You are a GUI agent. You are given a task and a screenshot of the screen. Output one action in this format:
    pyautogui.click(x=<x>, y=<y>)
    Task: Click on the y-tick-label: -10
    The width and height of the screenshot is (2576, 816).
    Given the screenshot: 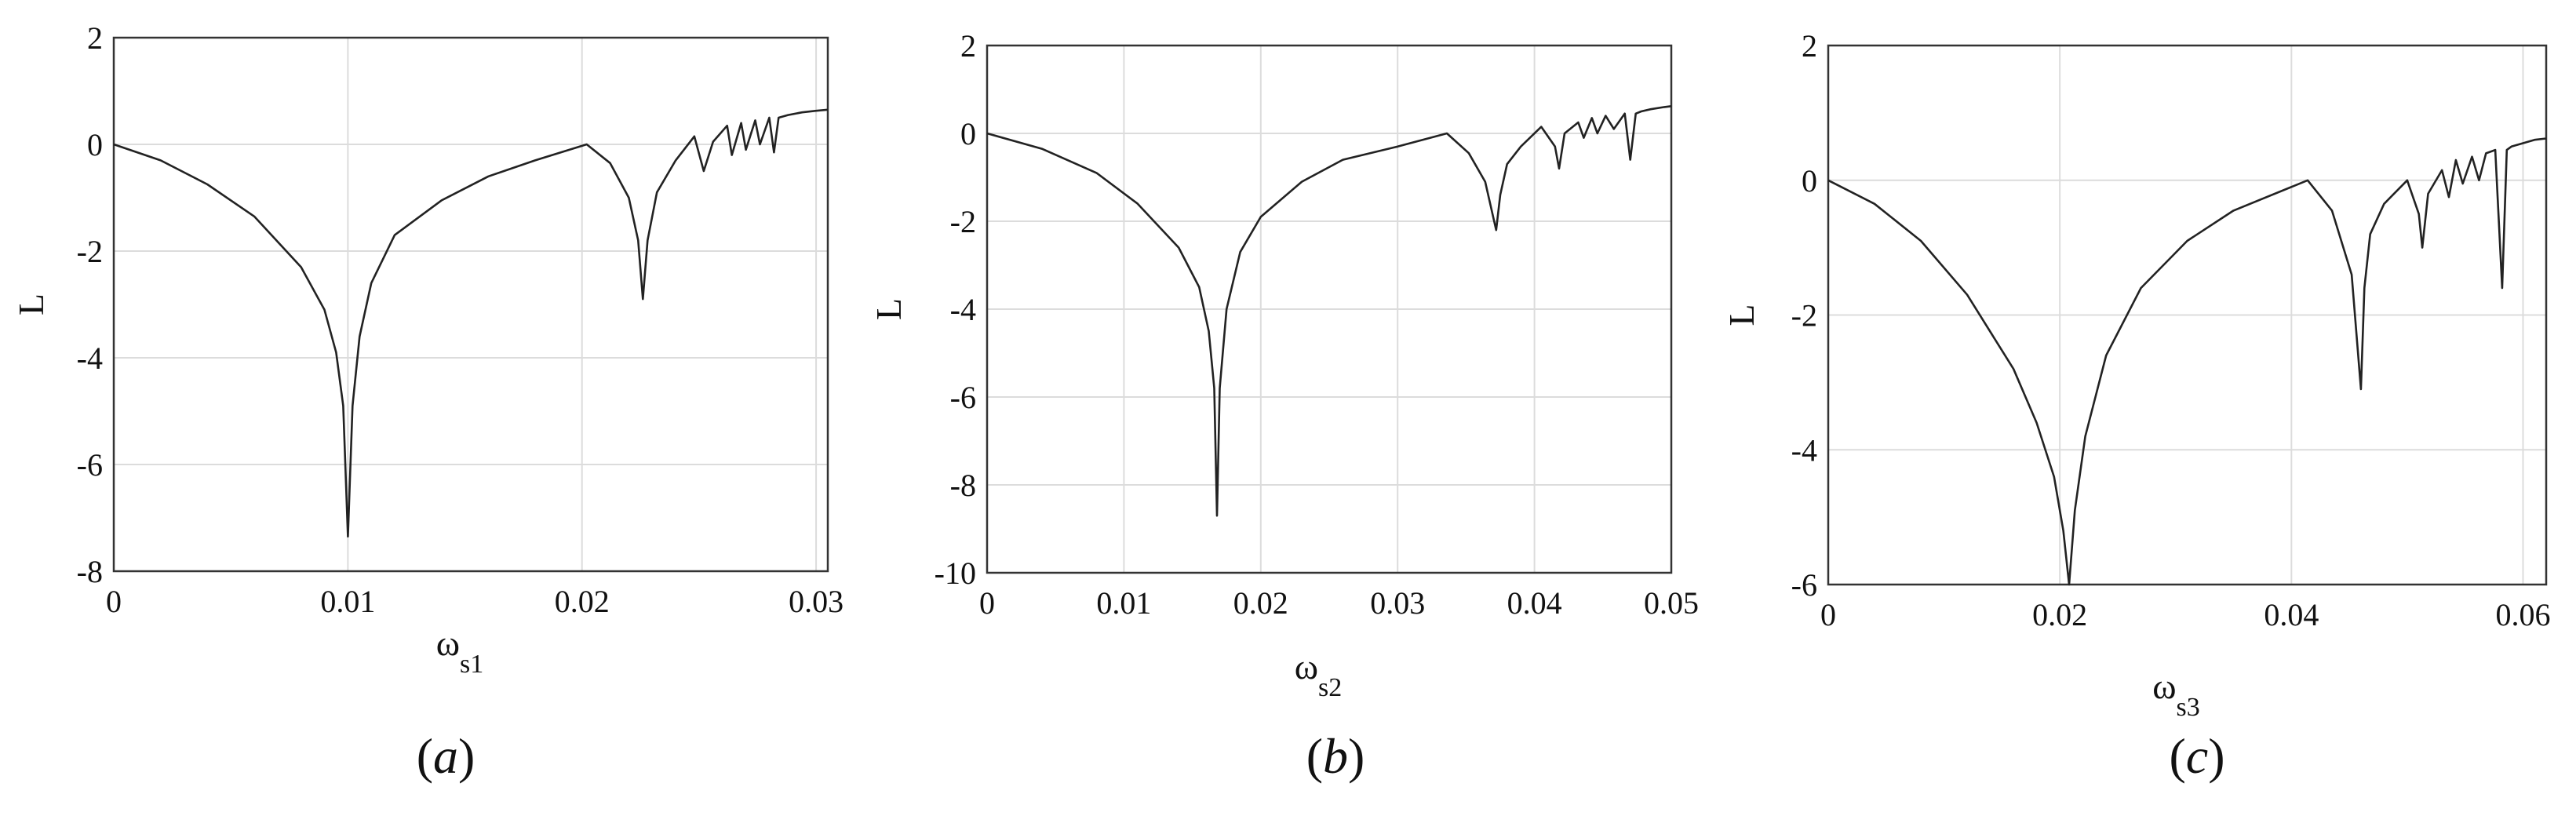 What is the action you would take?
    pyautogui.click(x=955, y=573)
    